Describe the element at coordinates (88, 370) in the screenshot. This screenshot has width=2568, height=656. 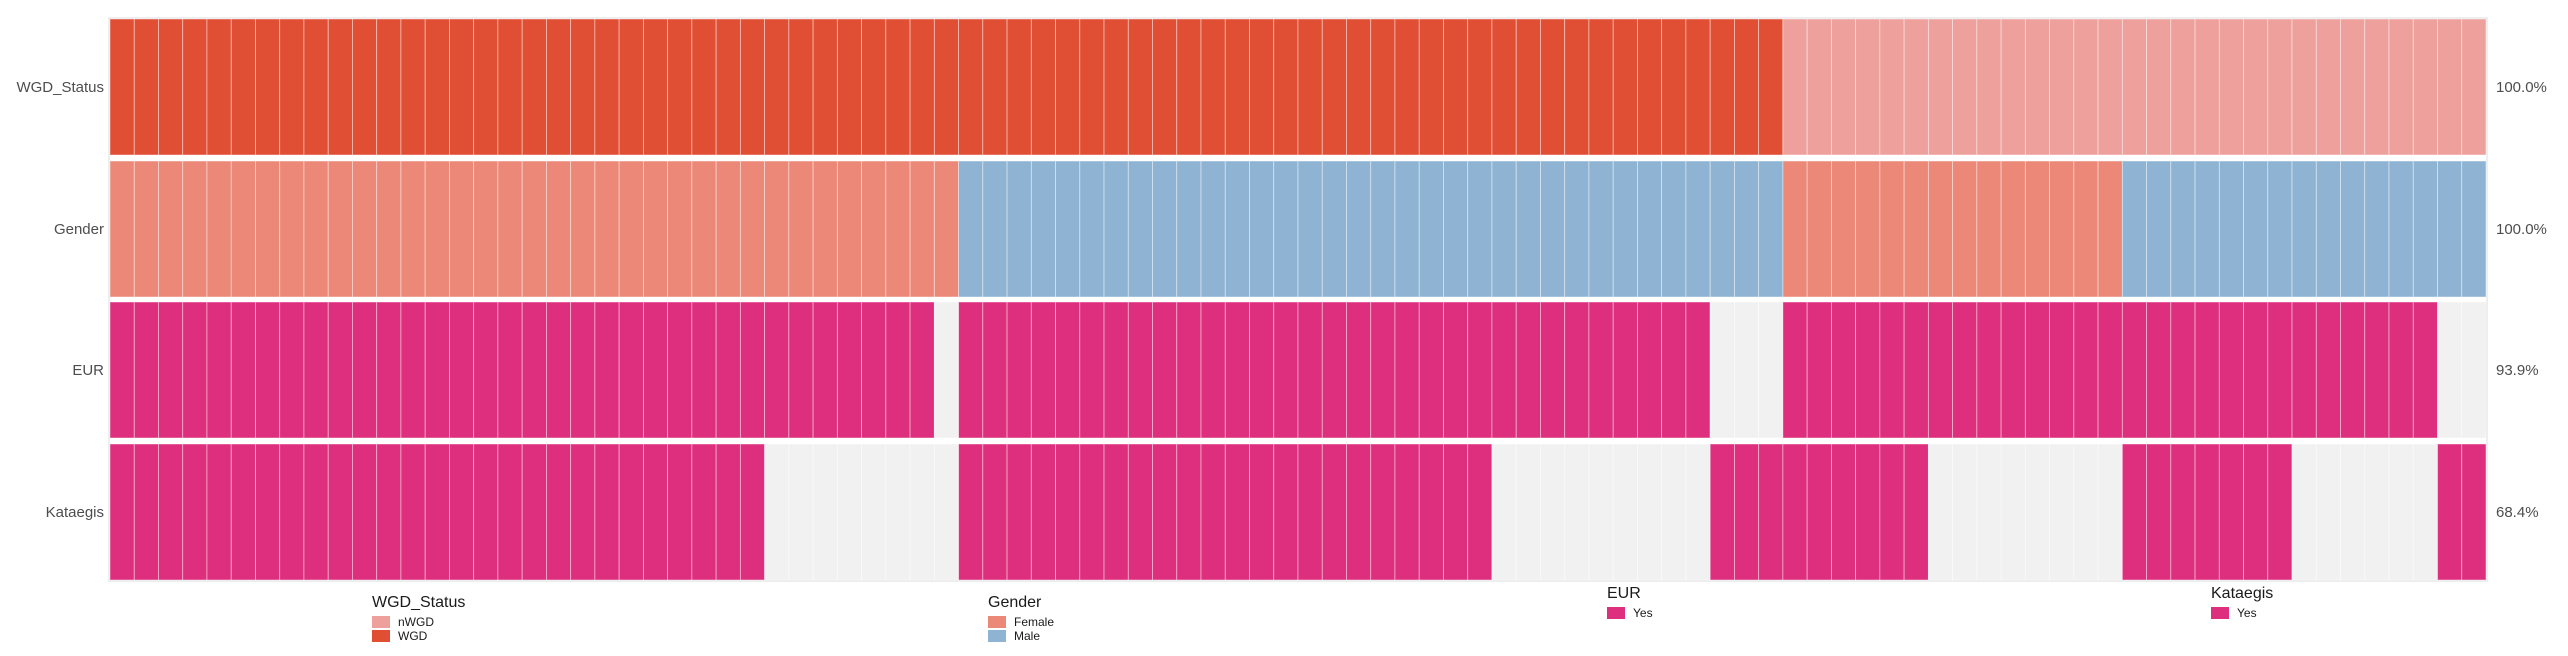
I see `row-label-eur: EUR` at that location.